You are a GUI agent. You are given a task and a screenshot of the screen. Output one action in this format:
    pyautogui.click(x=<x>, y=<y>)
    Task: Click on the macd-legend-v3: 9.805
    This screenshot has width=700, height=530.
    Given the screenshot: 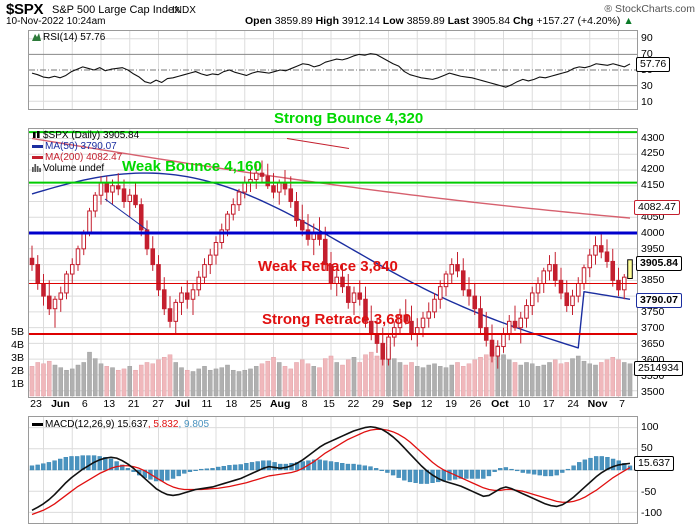 What is the action you would take?
    pyautogui.click(x=197, y=424)
    